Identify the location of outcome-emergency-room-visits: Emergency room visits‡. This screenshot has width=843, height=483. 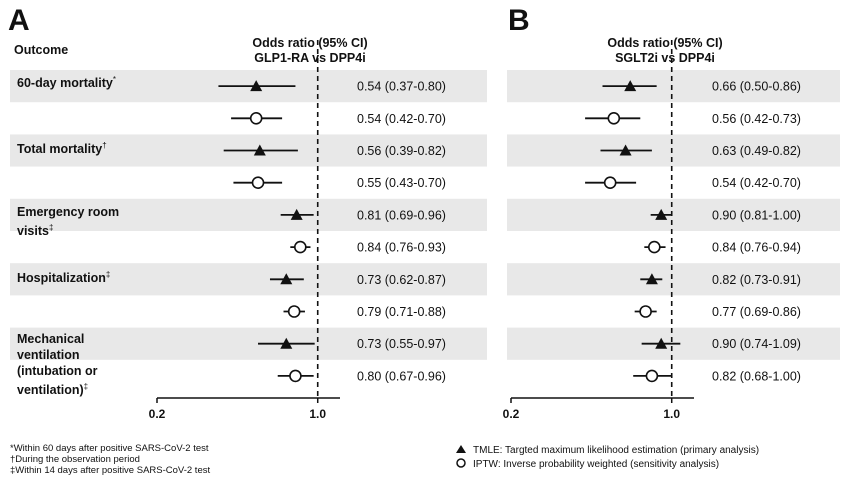
(68, 221).